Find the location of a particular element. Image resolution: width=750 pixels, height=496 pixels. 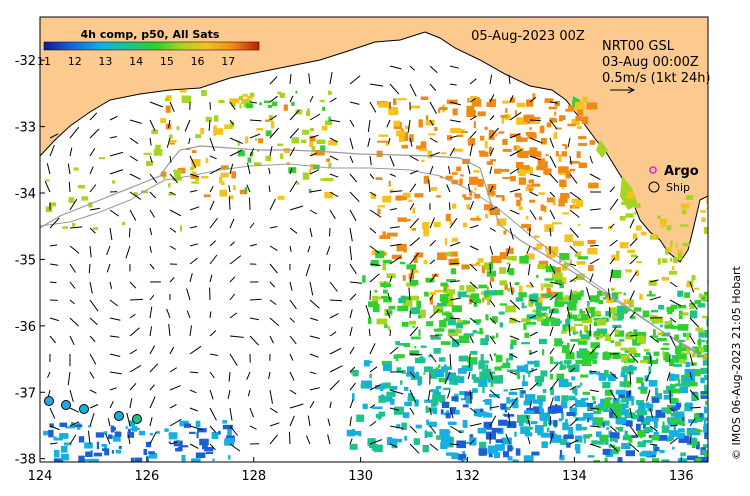

lat-tick-label: -35 is located at coordinates (25, 260).